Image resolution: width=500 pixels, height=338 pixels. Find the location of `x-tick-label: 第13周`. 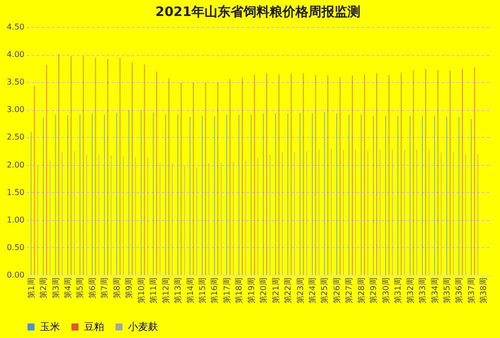

x-tick-label: 第13周 is located at coordinates (178, 291).